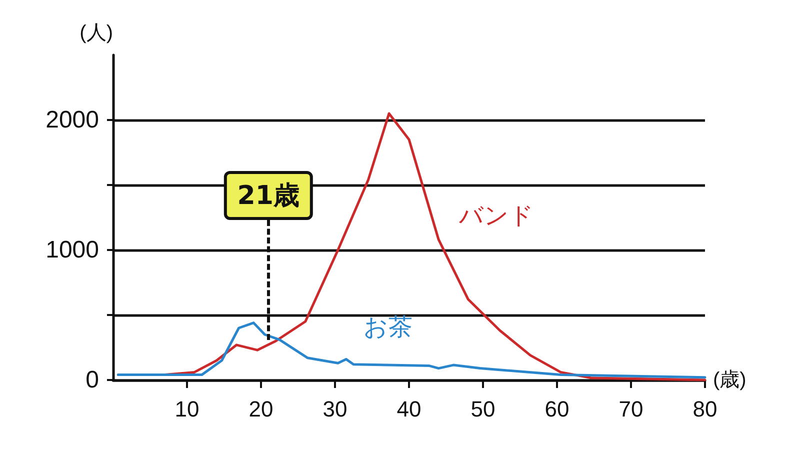 The width and height of the screenshot is (800, 462). Describe the element at coordinates (72, 120) in the screenshot. I see `y-tick-label: 2000` at that location.